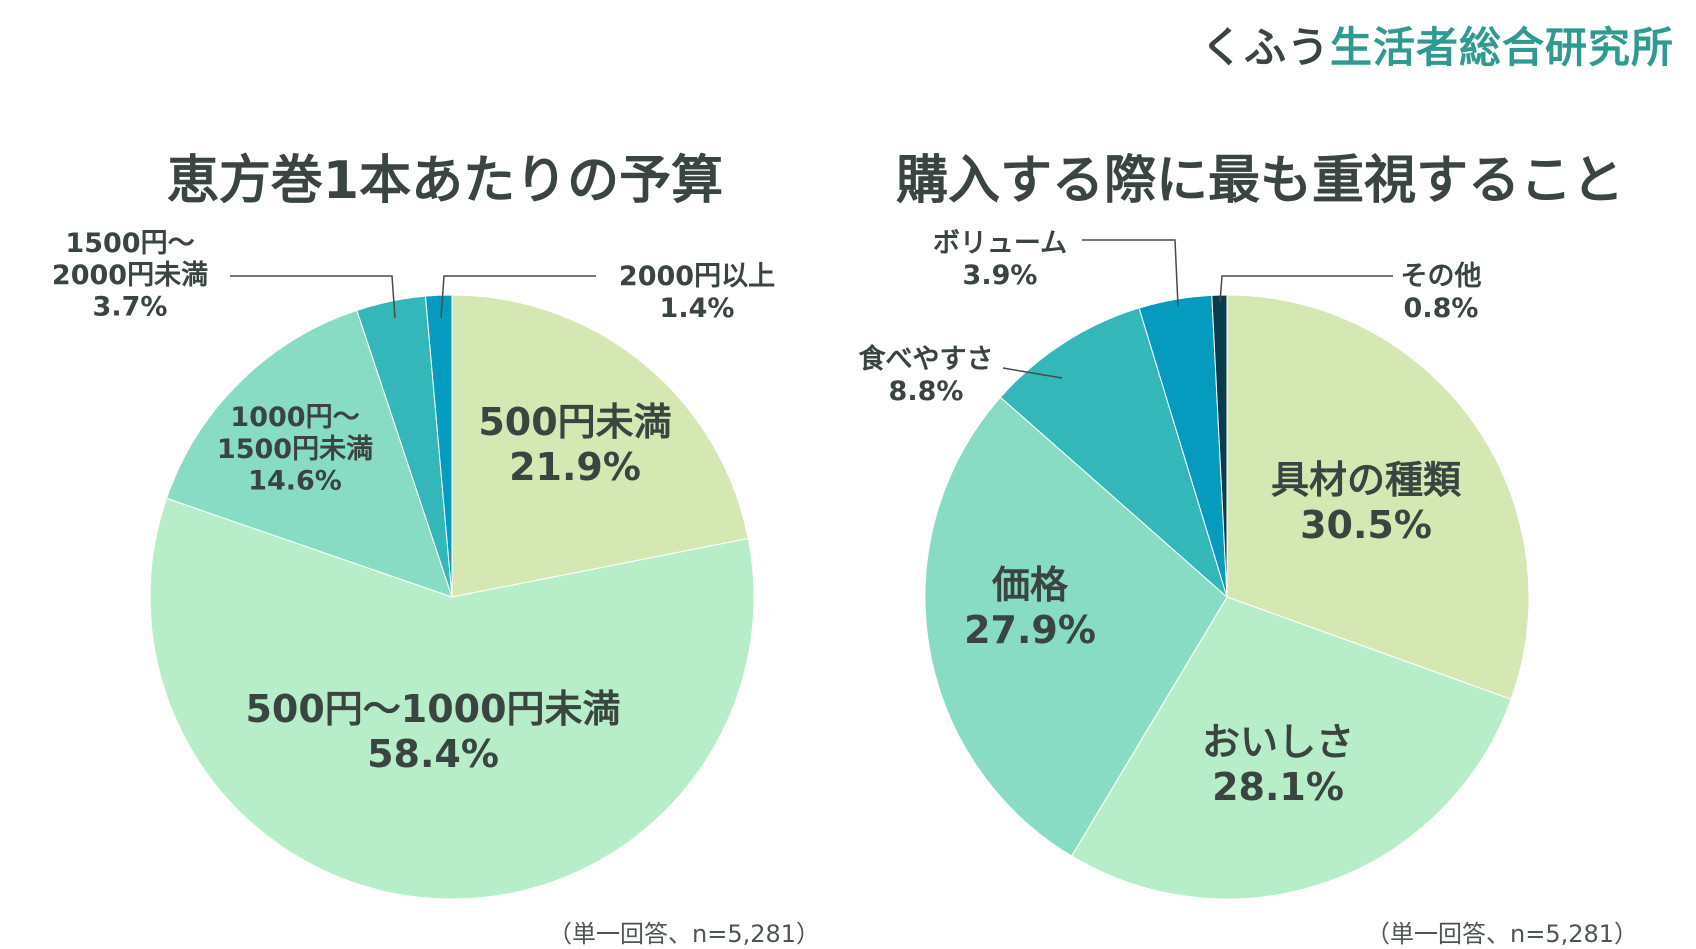 This screenshot has height=949, width=1696. What do you see at coordinates (1441, 308) in the screenshot?
I see `priority-slice-label-6-line-2: 0.8%` at bounding box center [1441, 308].